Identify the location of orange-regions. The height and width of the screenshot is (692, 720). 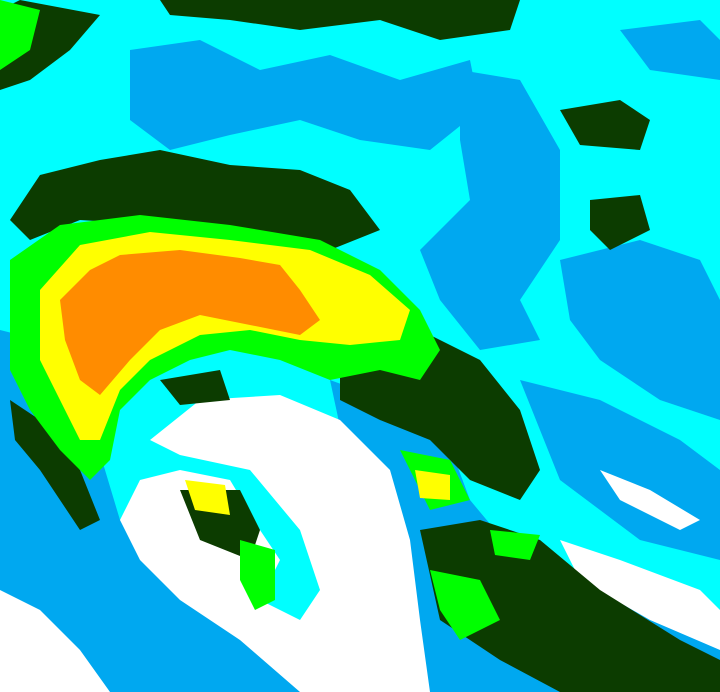
(190, 322).